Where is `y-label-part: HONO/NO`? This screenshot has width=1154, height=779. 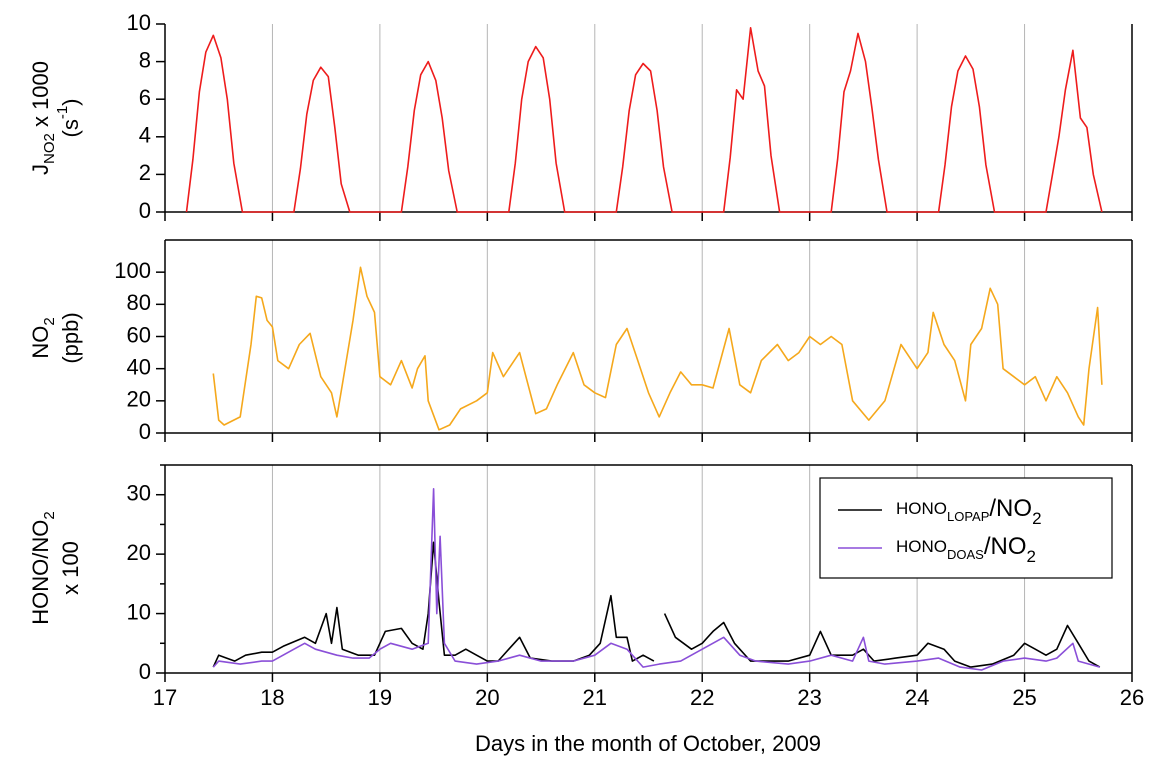 y-label-part: HONO/NO is located at coordinates (40, 572).